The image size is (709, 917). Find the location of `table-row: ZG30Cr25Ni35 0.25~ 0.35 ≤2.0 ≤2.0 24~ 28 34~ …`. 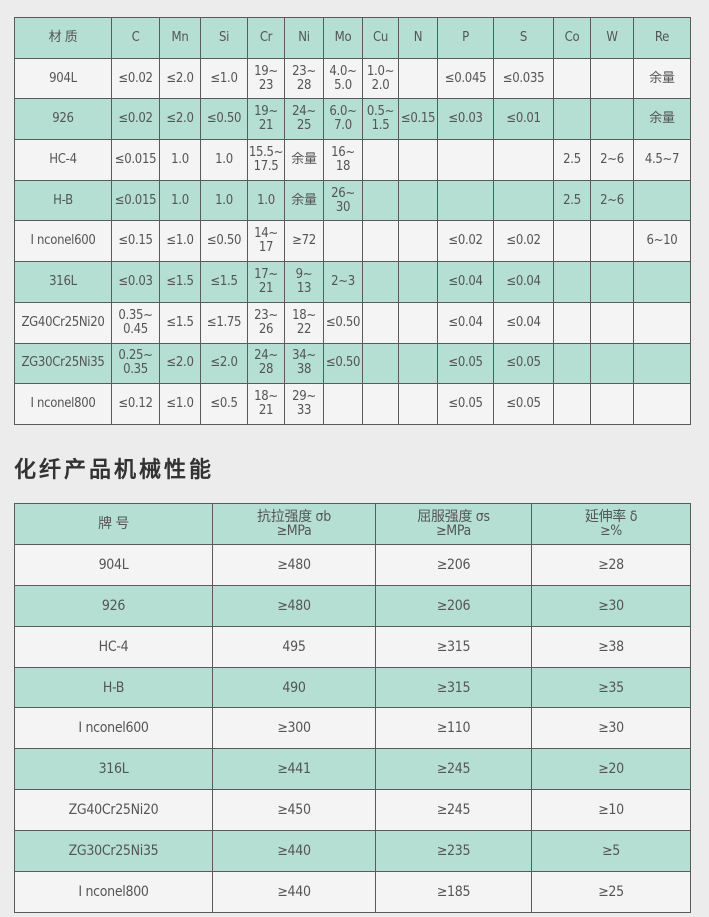

table-row: ZG30Cr25Ni35 0.25~ 0.35 ≤2.0 ≤2.0 24~ 28 34~ … is located at coordinates (352, 363).